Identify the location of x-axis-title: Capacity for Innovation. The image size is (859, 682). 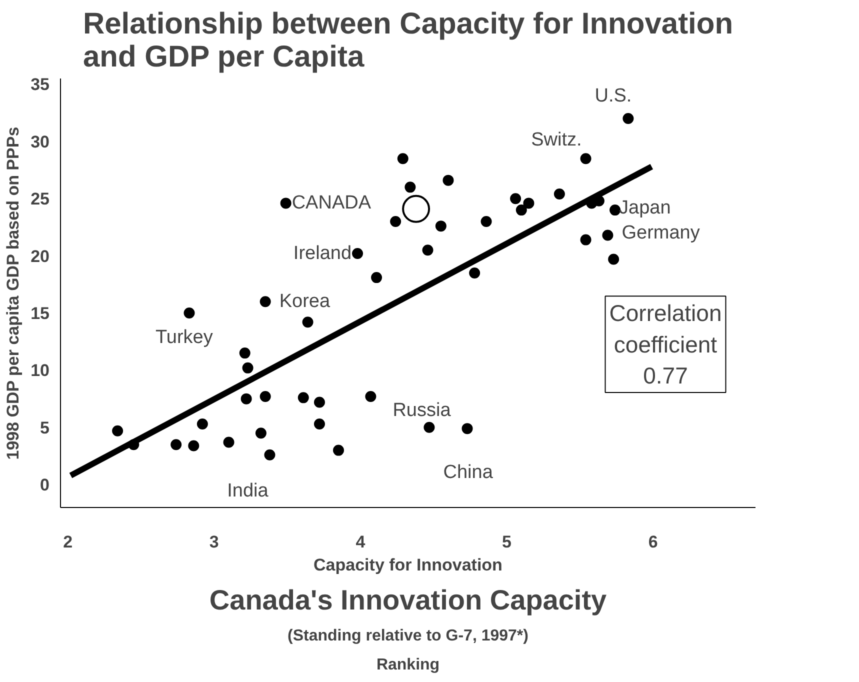
(408, 565).